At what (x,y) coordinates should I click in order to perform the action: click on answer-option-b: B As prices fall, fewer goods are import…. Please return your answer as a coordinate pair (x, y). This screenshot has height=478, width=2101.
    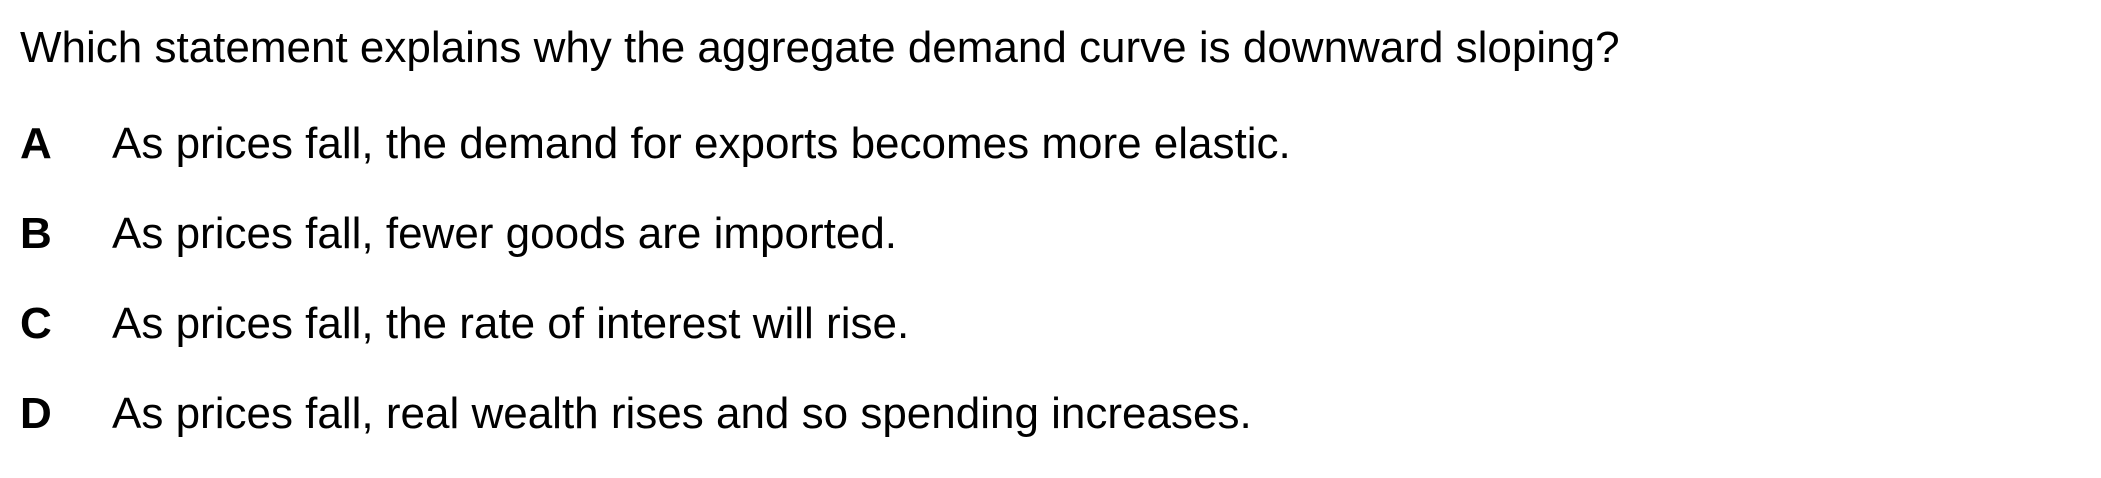
    Looking at the image, I should click on (655, 253).